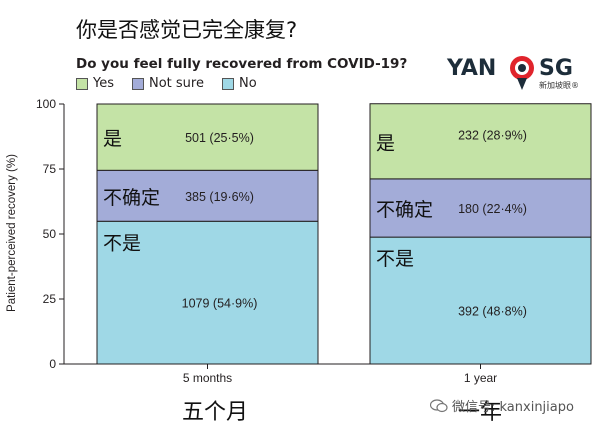  Describe the element at coordinates (480, 300) in the screenshot. I see `bar-1-year-no` at that location.